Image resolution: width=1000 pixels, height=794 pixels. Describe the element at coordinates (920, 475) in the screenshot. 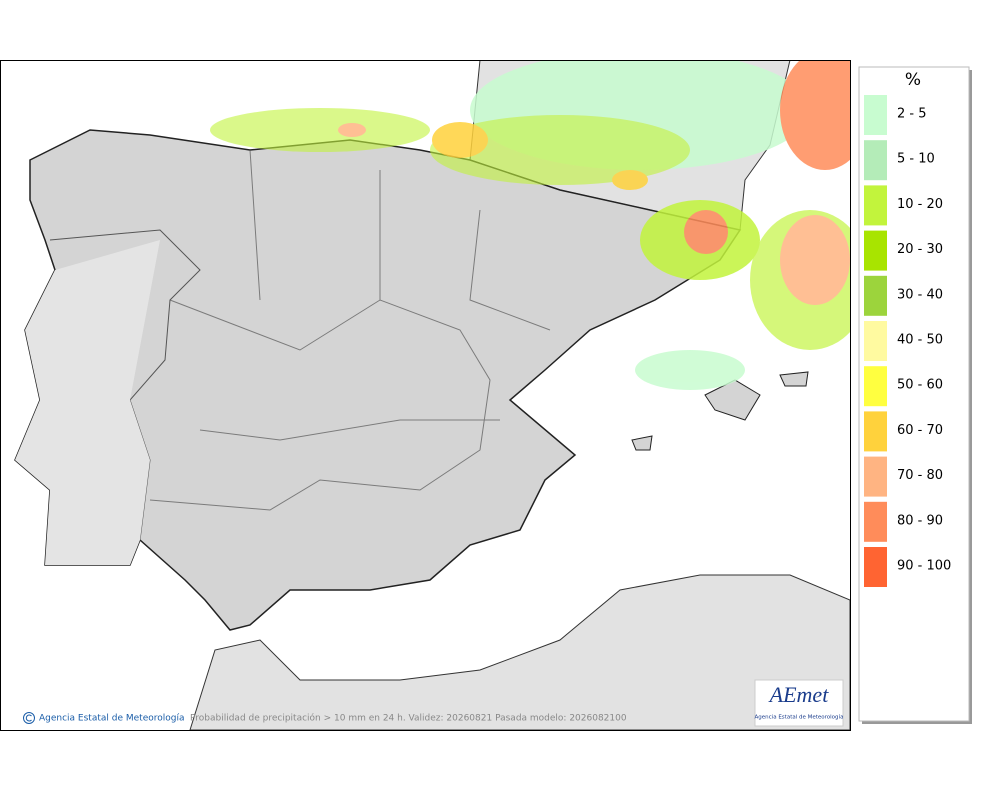

I see `legend-label: 70 - 80` at that location.